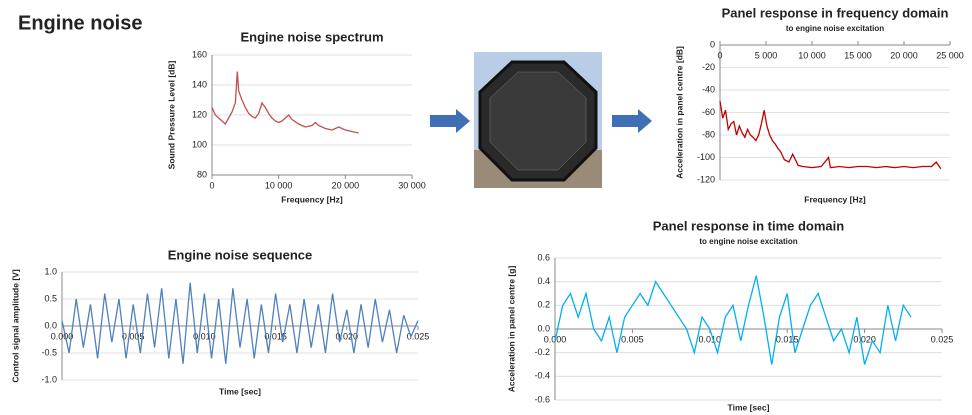  Describe the element at coordinates (708, 67) in the screenshot. I see `y-tick-label: -20` at that location.